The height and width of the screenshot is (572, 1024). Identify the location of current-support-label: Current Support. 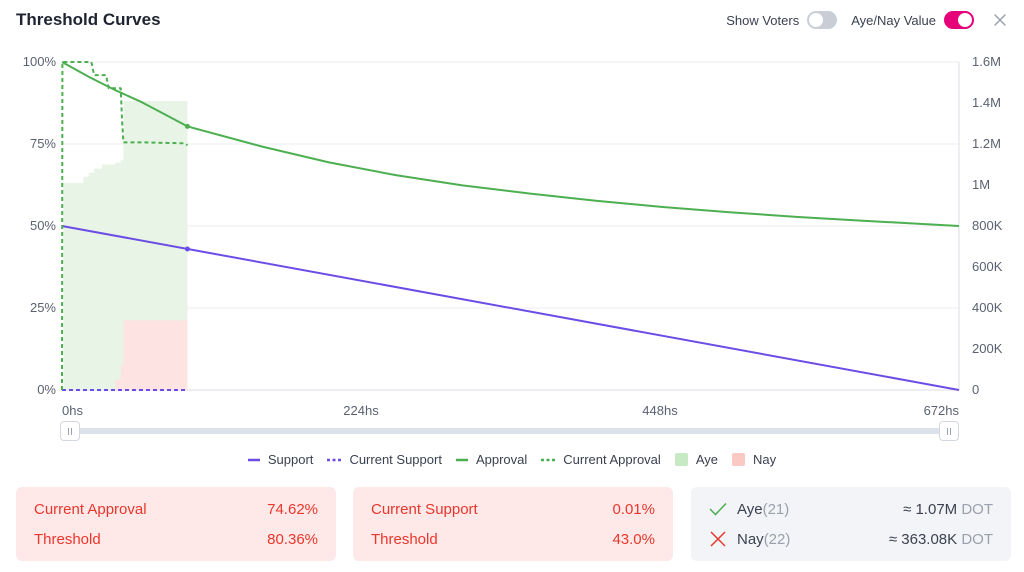
(424, 509).